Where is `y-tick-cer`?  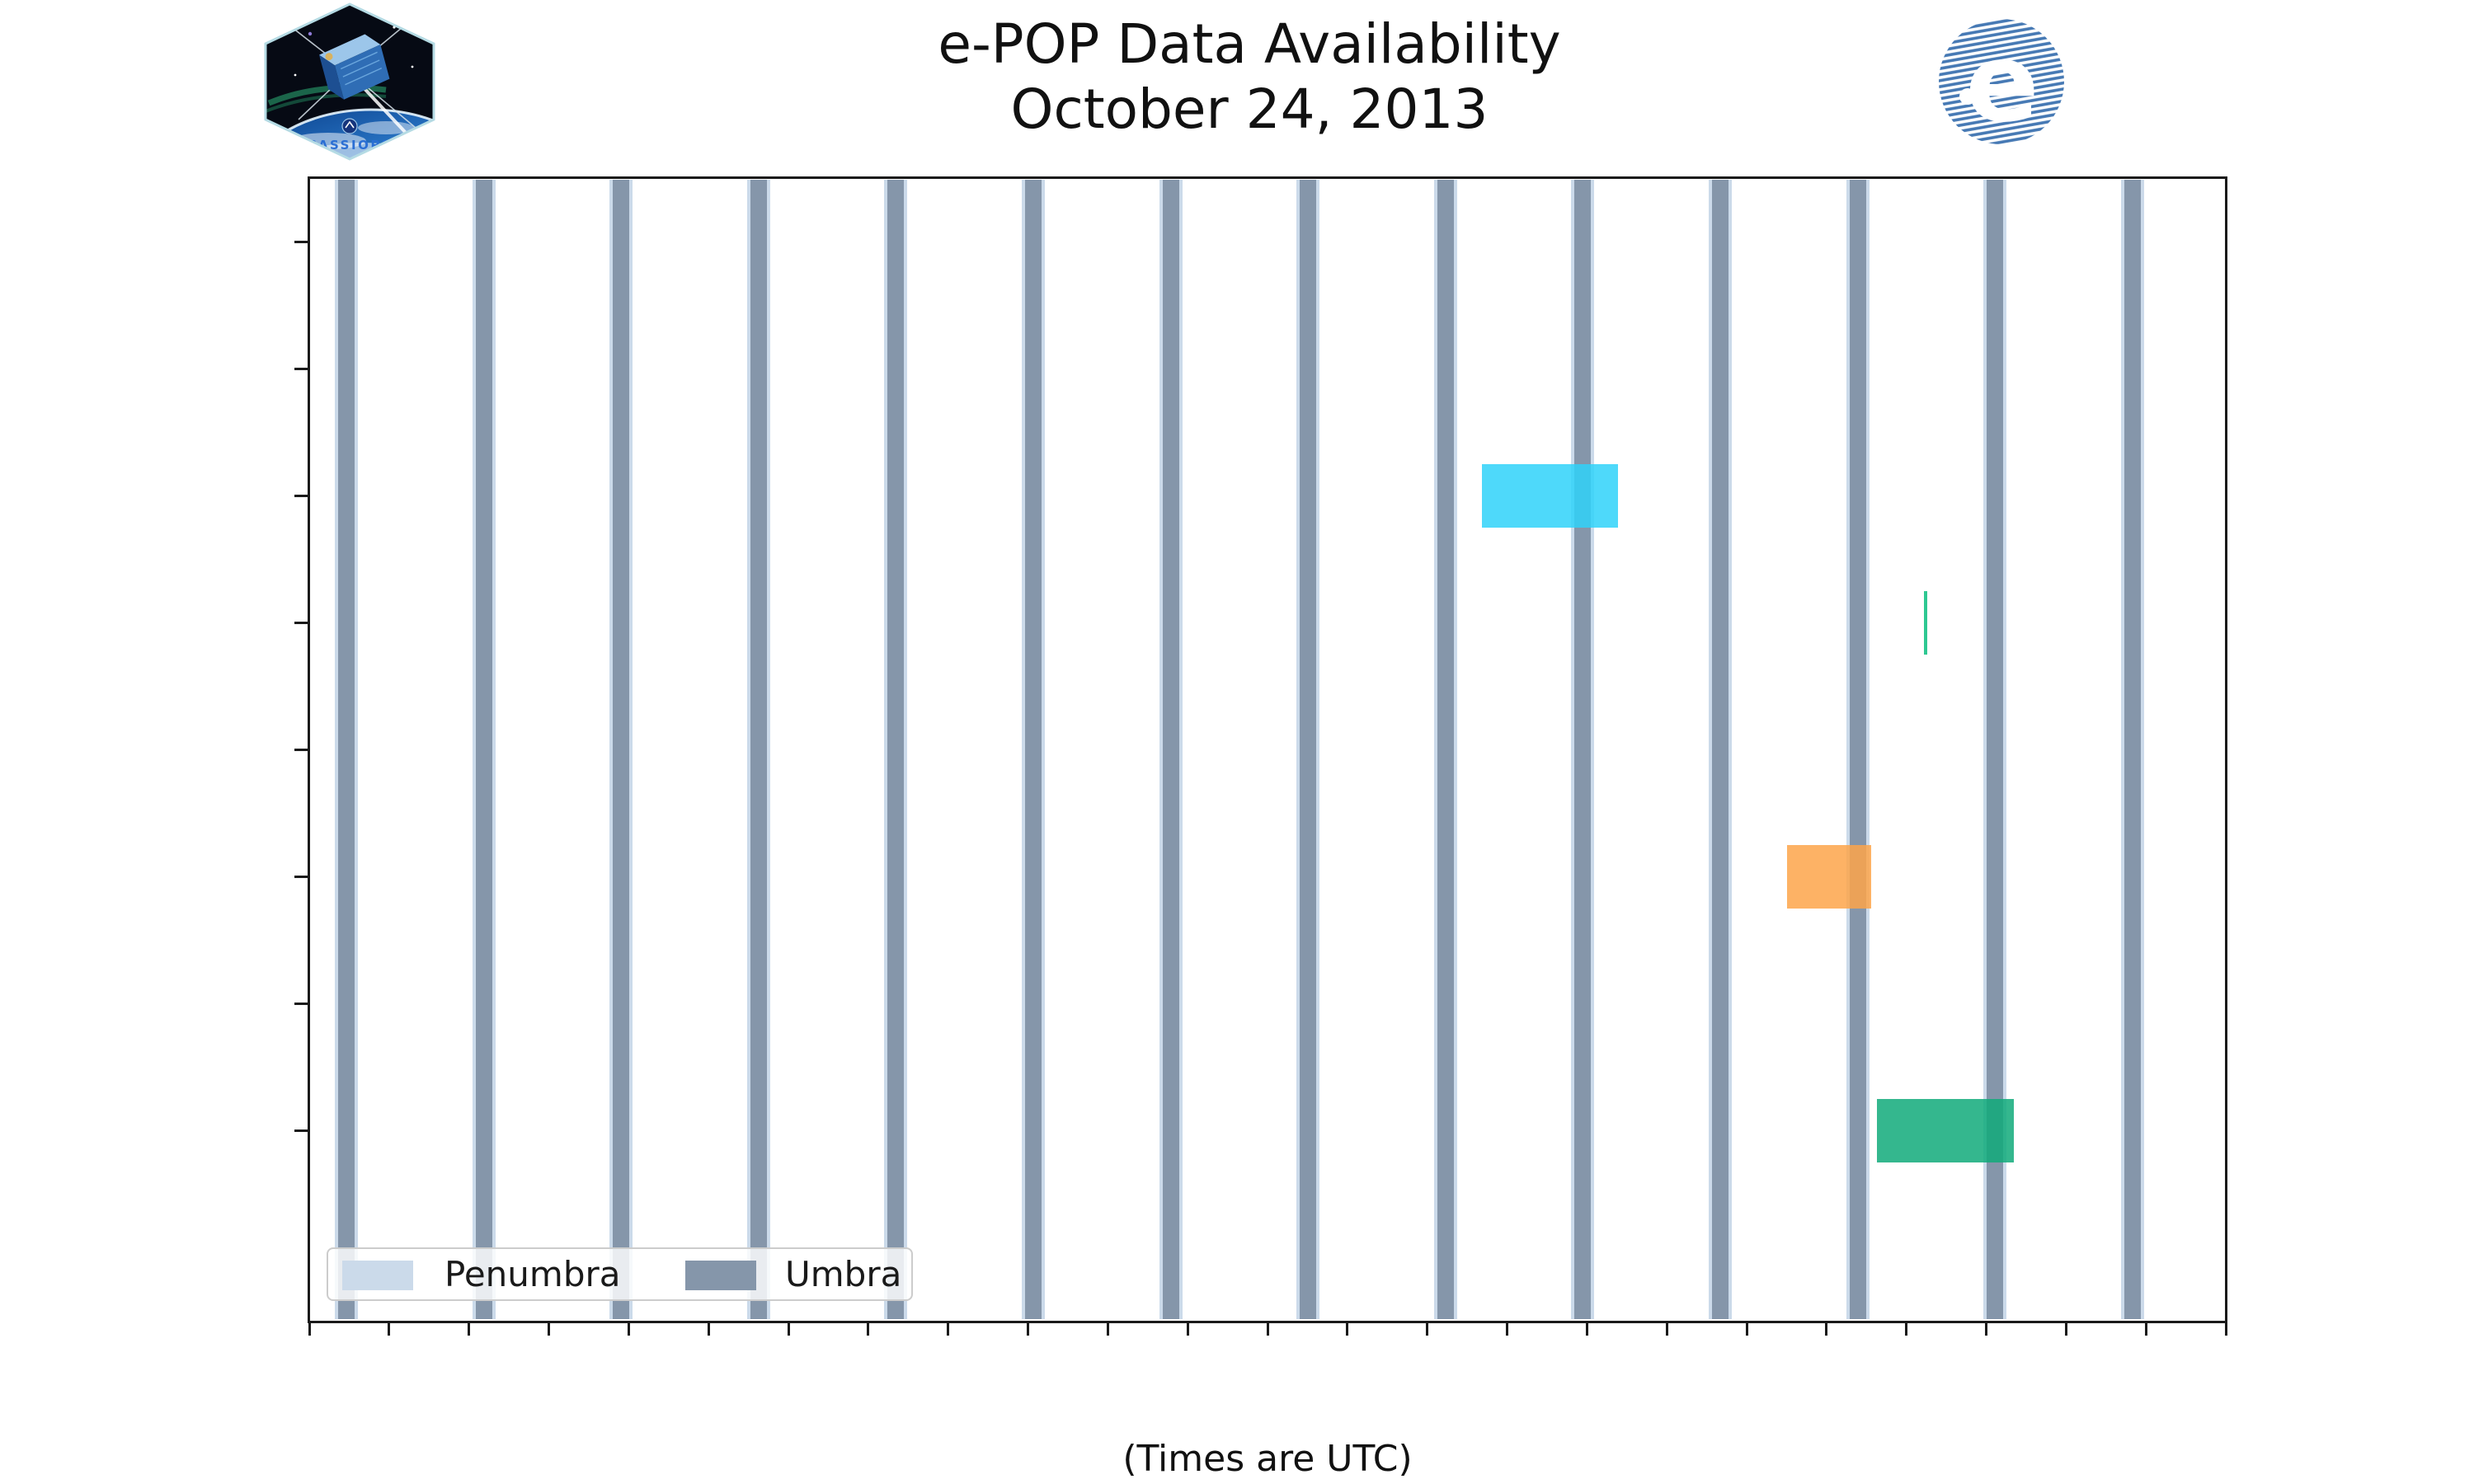 y-tick-cer is located at coordinates (301, 242).